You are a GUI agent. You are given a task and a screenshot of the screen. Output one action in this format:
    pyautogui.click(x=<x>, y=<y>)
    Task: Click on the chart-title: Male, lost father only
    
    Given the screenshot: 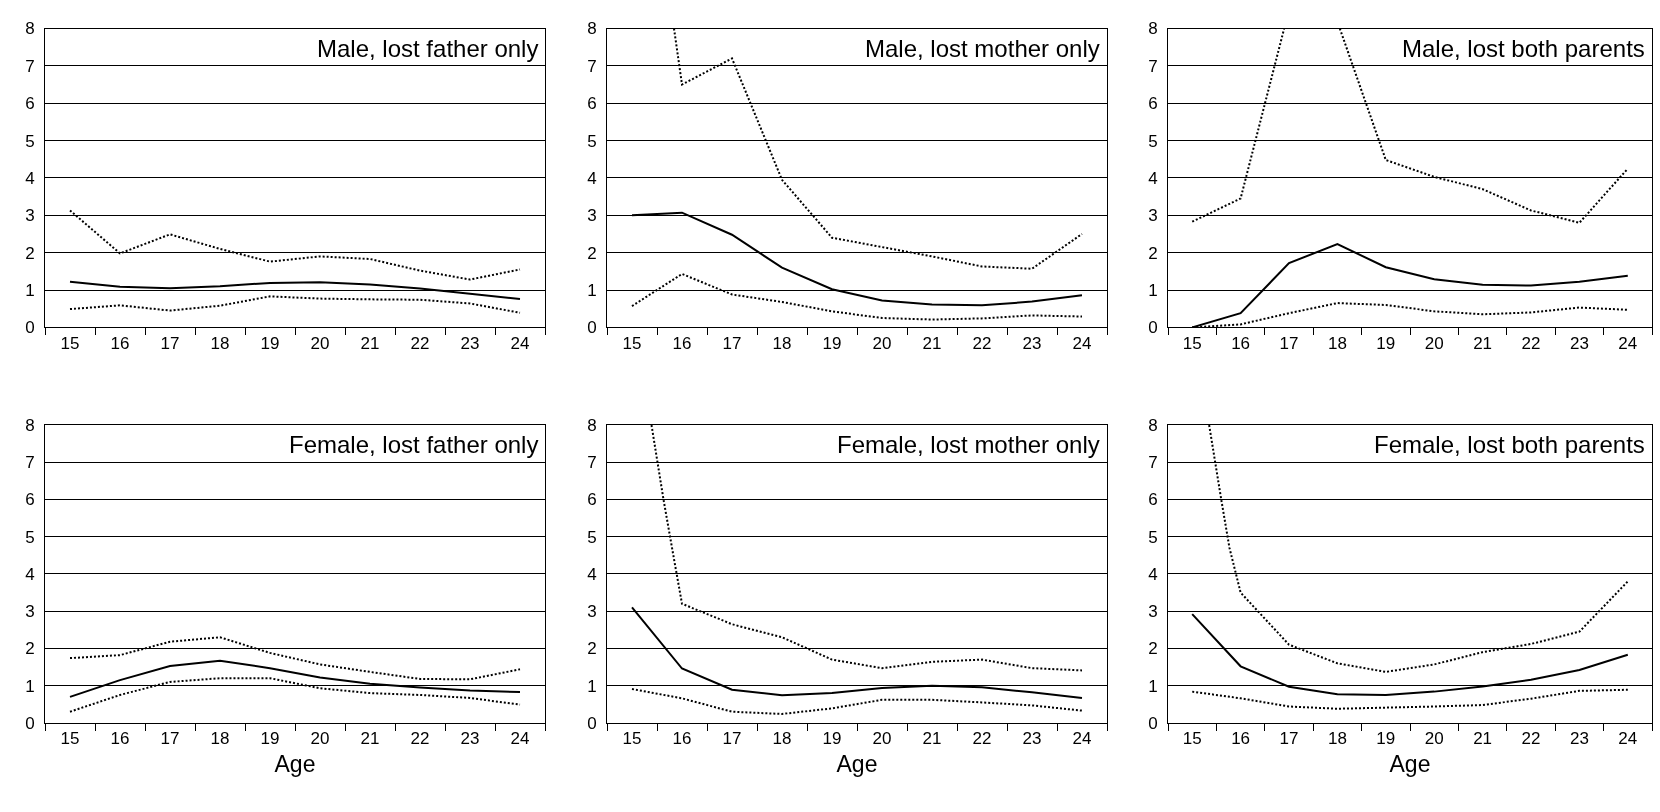 What is the action you would take?
    pyautogui.click(x=428, y=48)
    